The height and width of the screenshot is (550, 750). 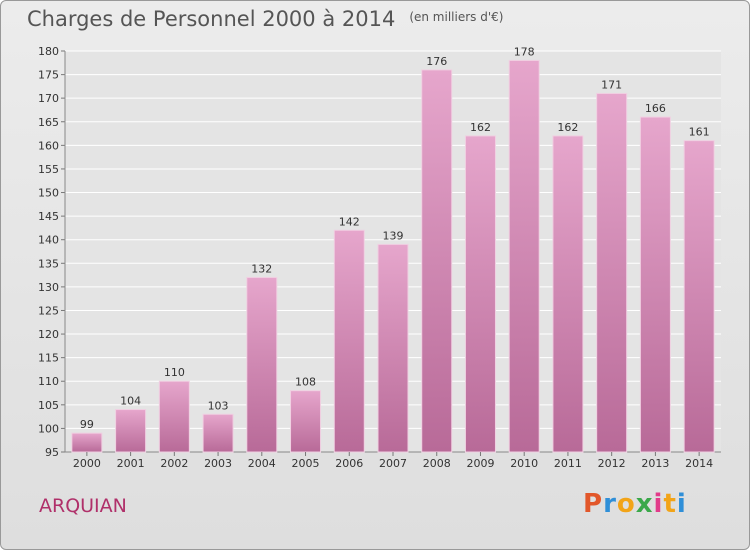 What do you see at coordinates (644, 504) in the screenshot?
I see `logo-letter: x` at bounding box center [644, 504].